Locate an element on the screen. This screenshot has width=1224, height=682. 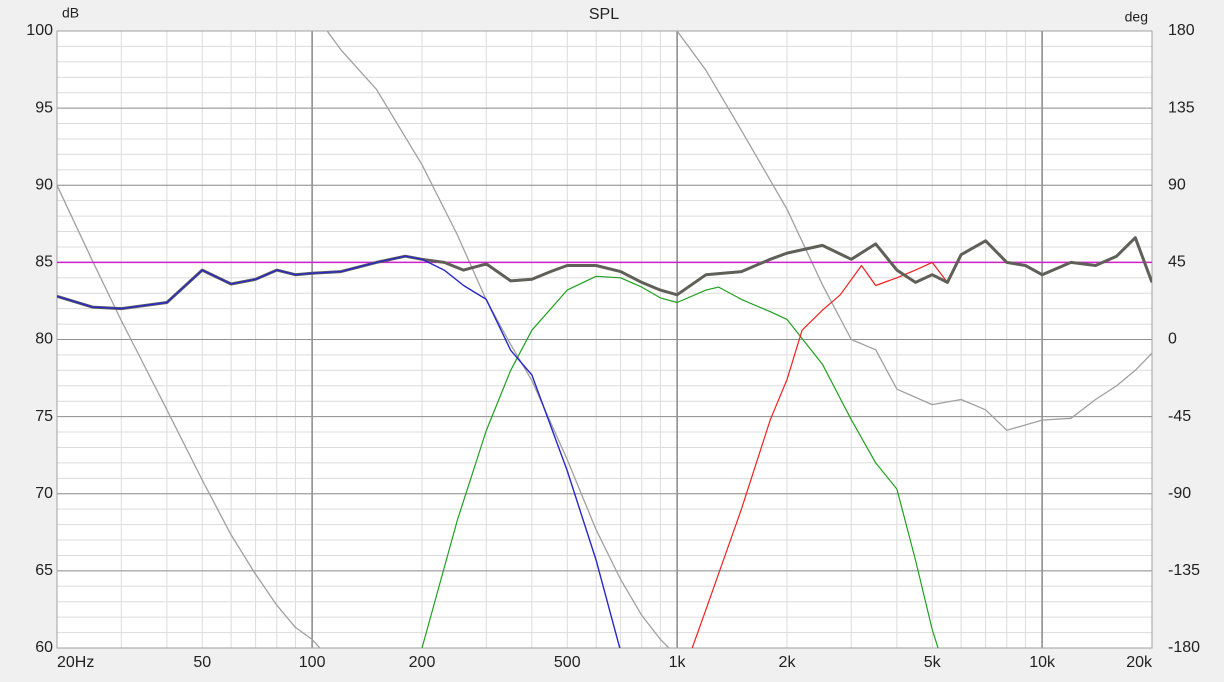
y2-tick-label: 90 is located at coordinates (1177, 184).